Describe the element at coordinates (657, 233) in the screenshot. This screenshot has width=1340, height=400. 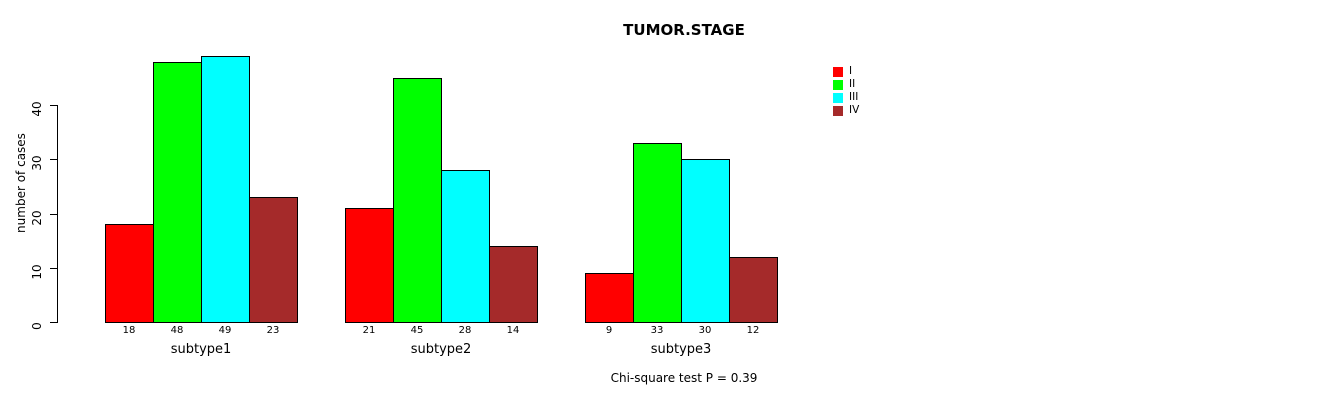
I see `bar-II-subtype3` at that location.